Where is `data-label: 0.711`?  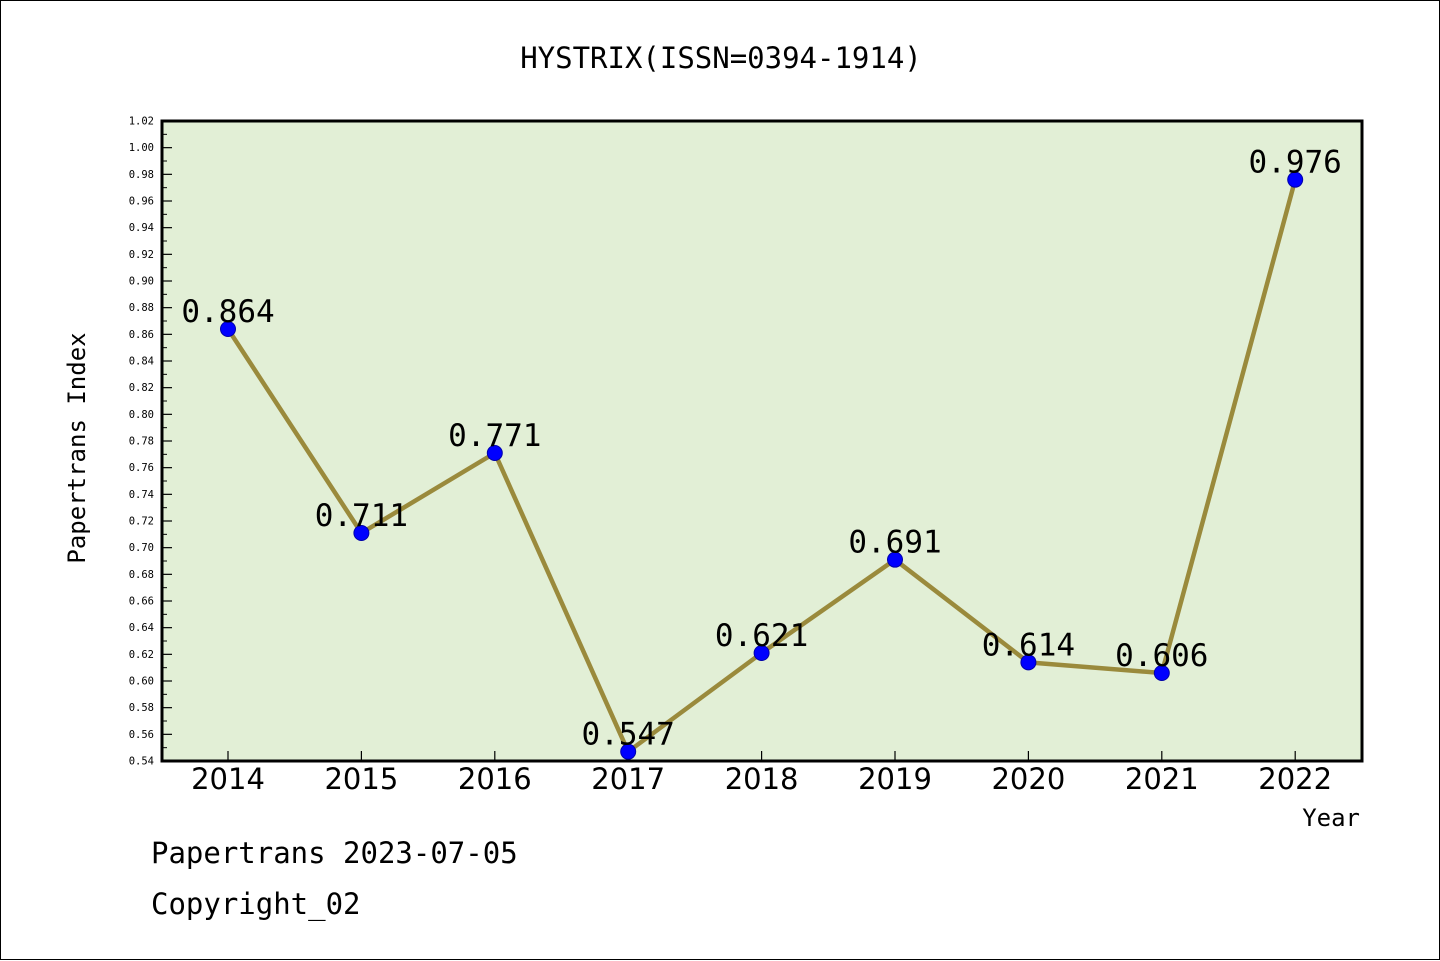 data-label: 0.711 is located at coordinates (361, 516).